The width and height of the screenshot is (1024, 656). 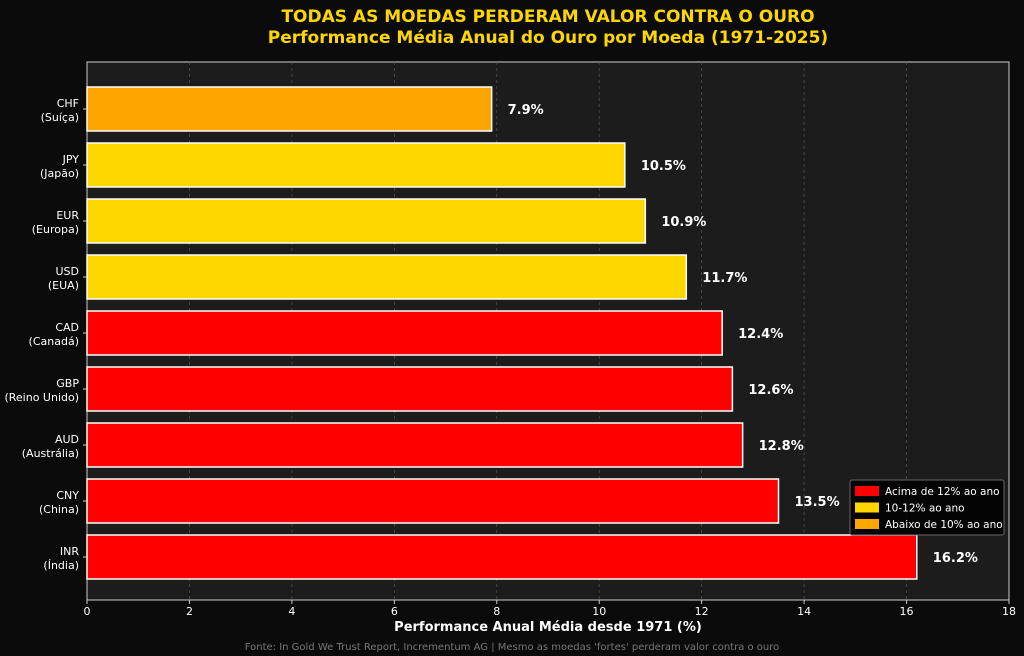 What do you see at coordinates (67, 383) in the screenshot?
I see `y-tick-label-code: GBP` at bounding box center [67, 383].